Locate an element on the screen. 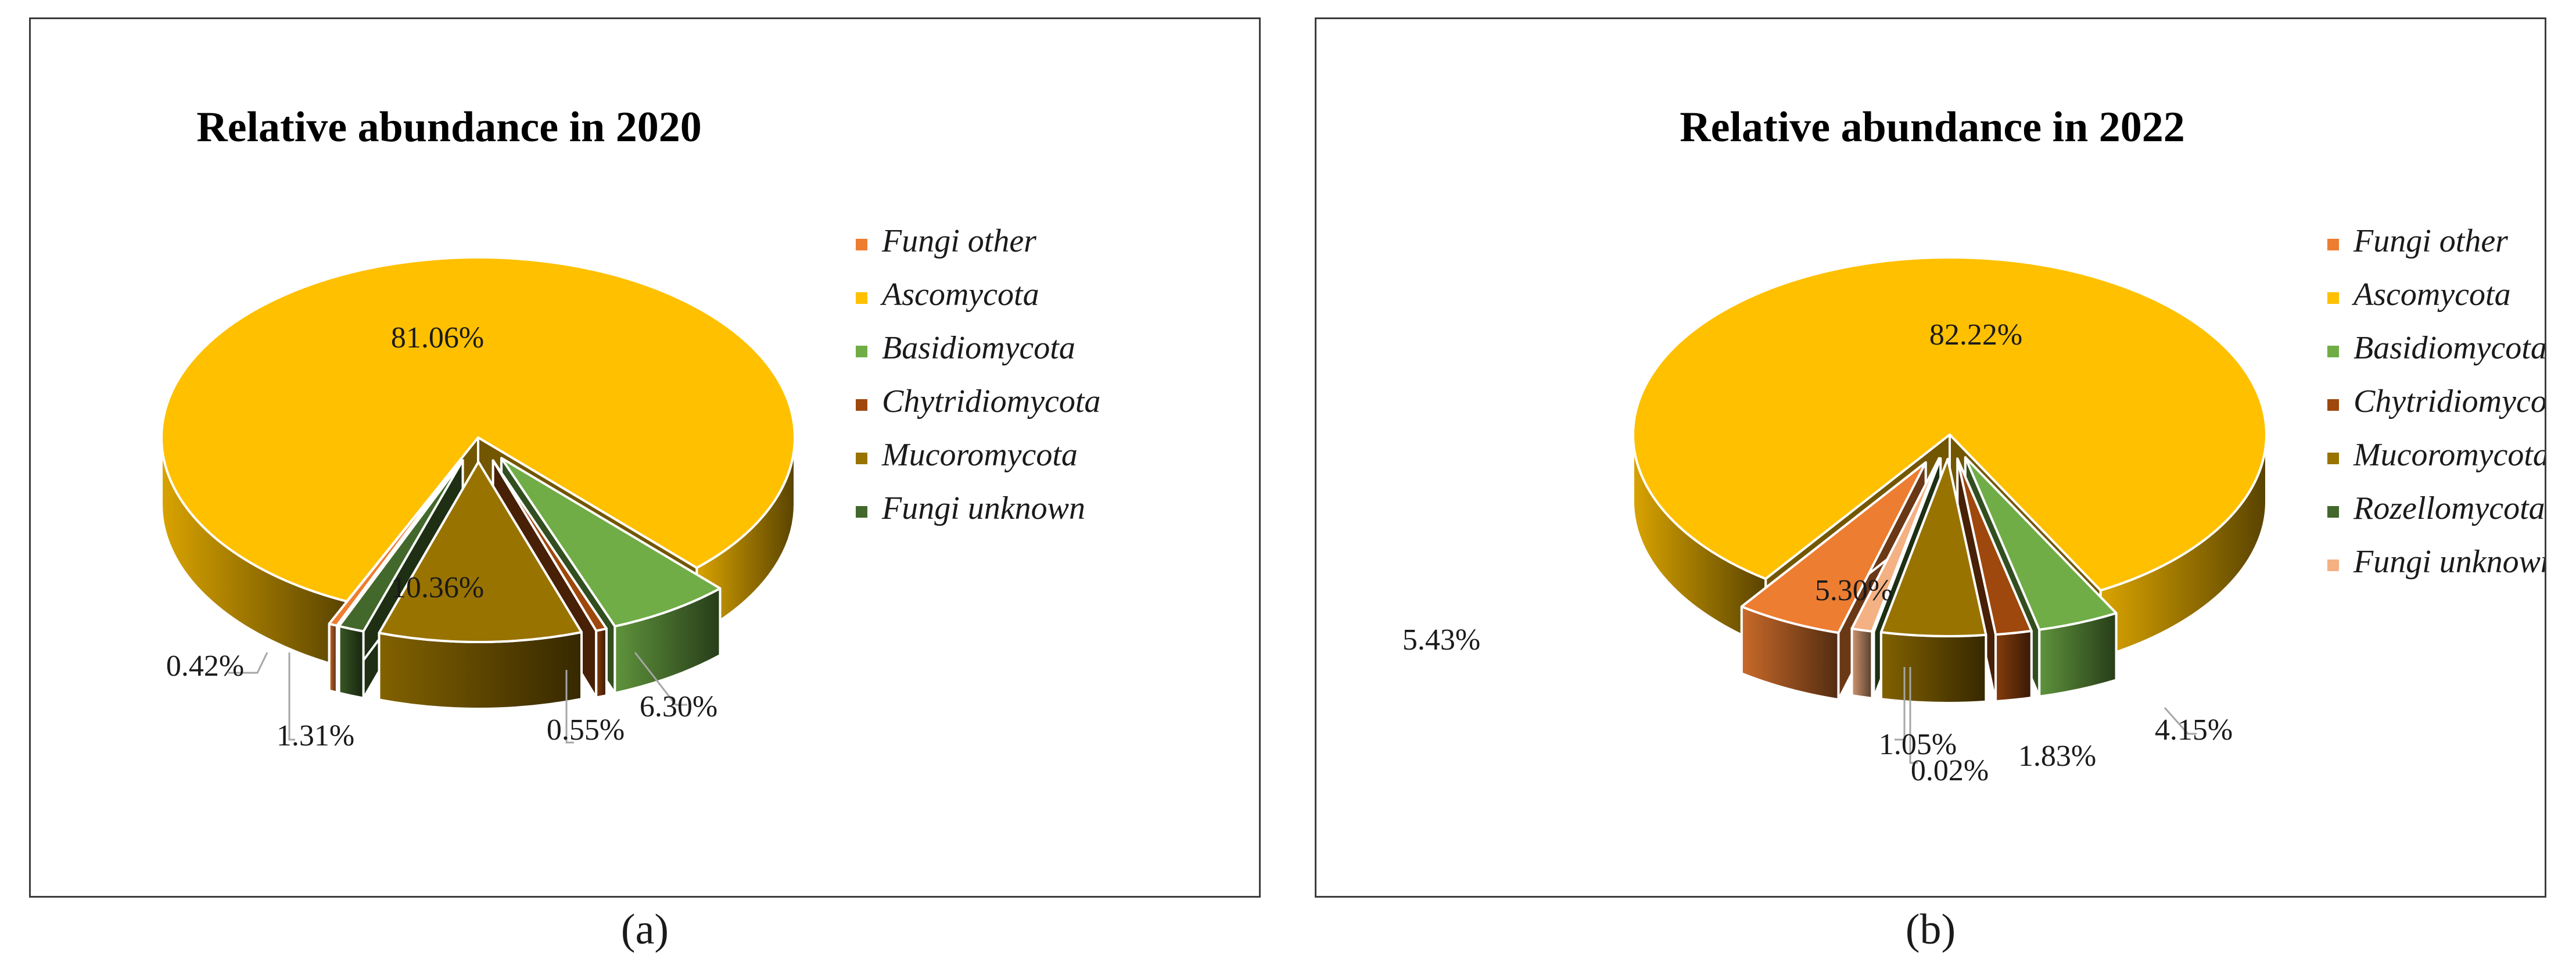  caption-a: (a) is located at coordinates (644, 930).